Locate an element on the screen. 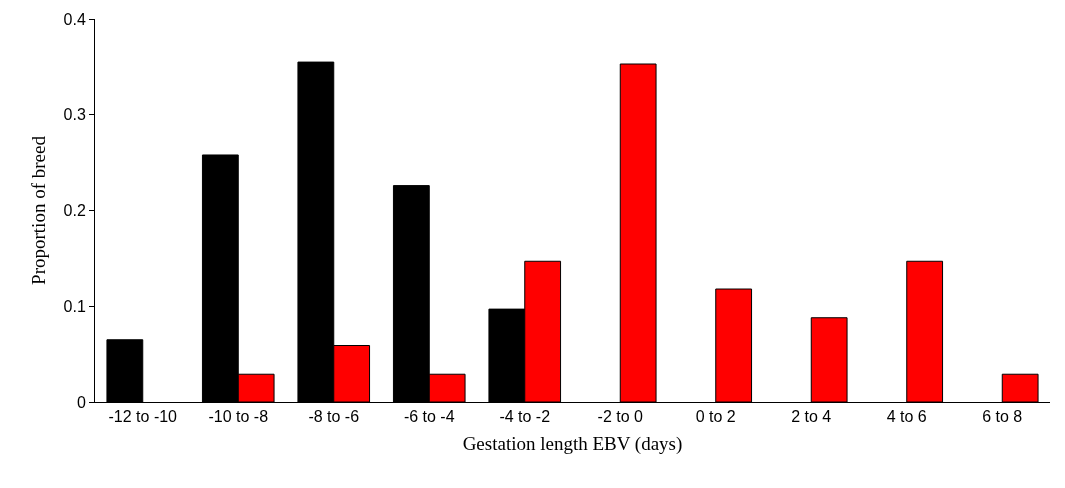  y-tick-label: 0.4 is located at coordinates (74, 19).